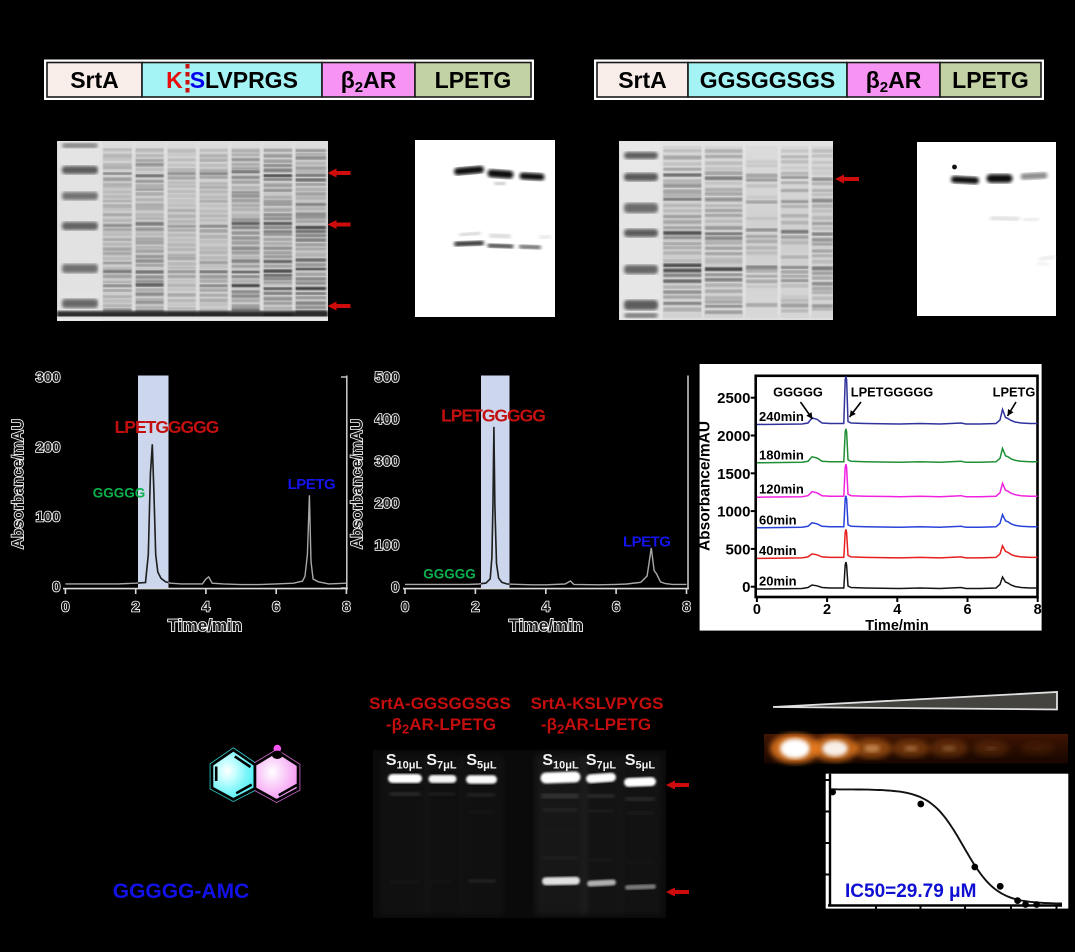 This screenshot has width=1075, height=952. I want to click on svg-text: 20min, so click(778, 581).